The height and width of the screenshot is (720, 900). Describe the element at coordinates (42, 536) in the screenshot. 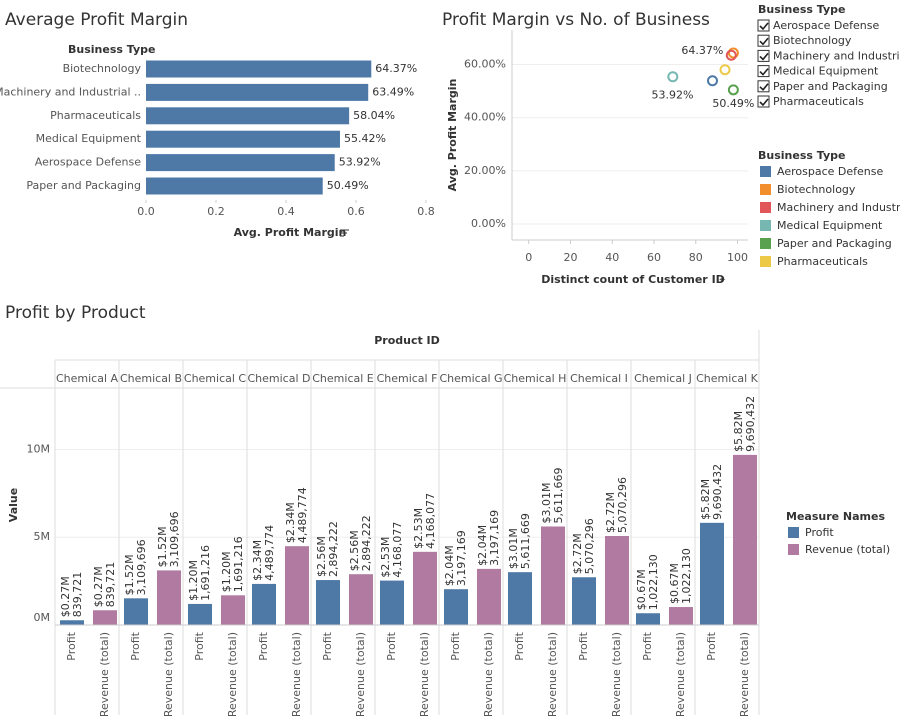

I see `y-tick-label: 5M` at that location.